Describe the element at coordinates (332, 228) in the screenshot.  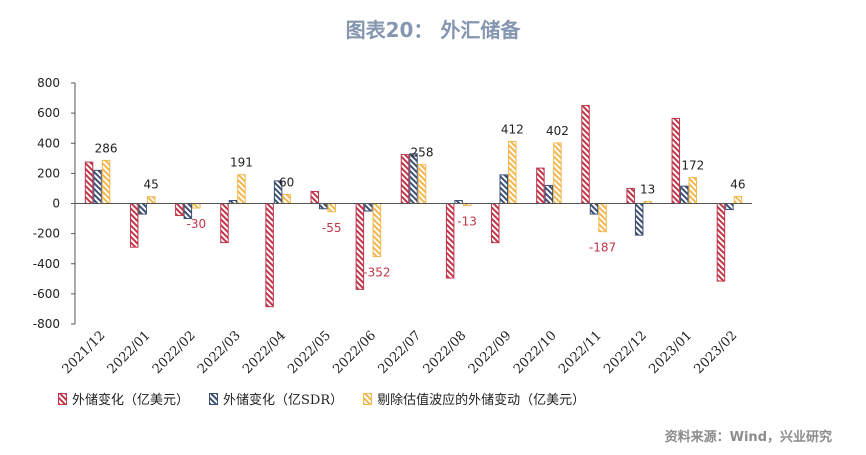
I see `data-label: -55` at that location.